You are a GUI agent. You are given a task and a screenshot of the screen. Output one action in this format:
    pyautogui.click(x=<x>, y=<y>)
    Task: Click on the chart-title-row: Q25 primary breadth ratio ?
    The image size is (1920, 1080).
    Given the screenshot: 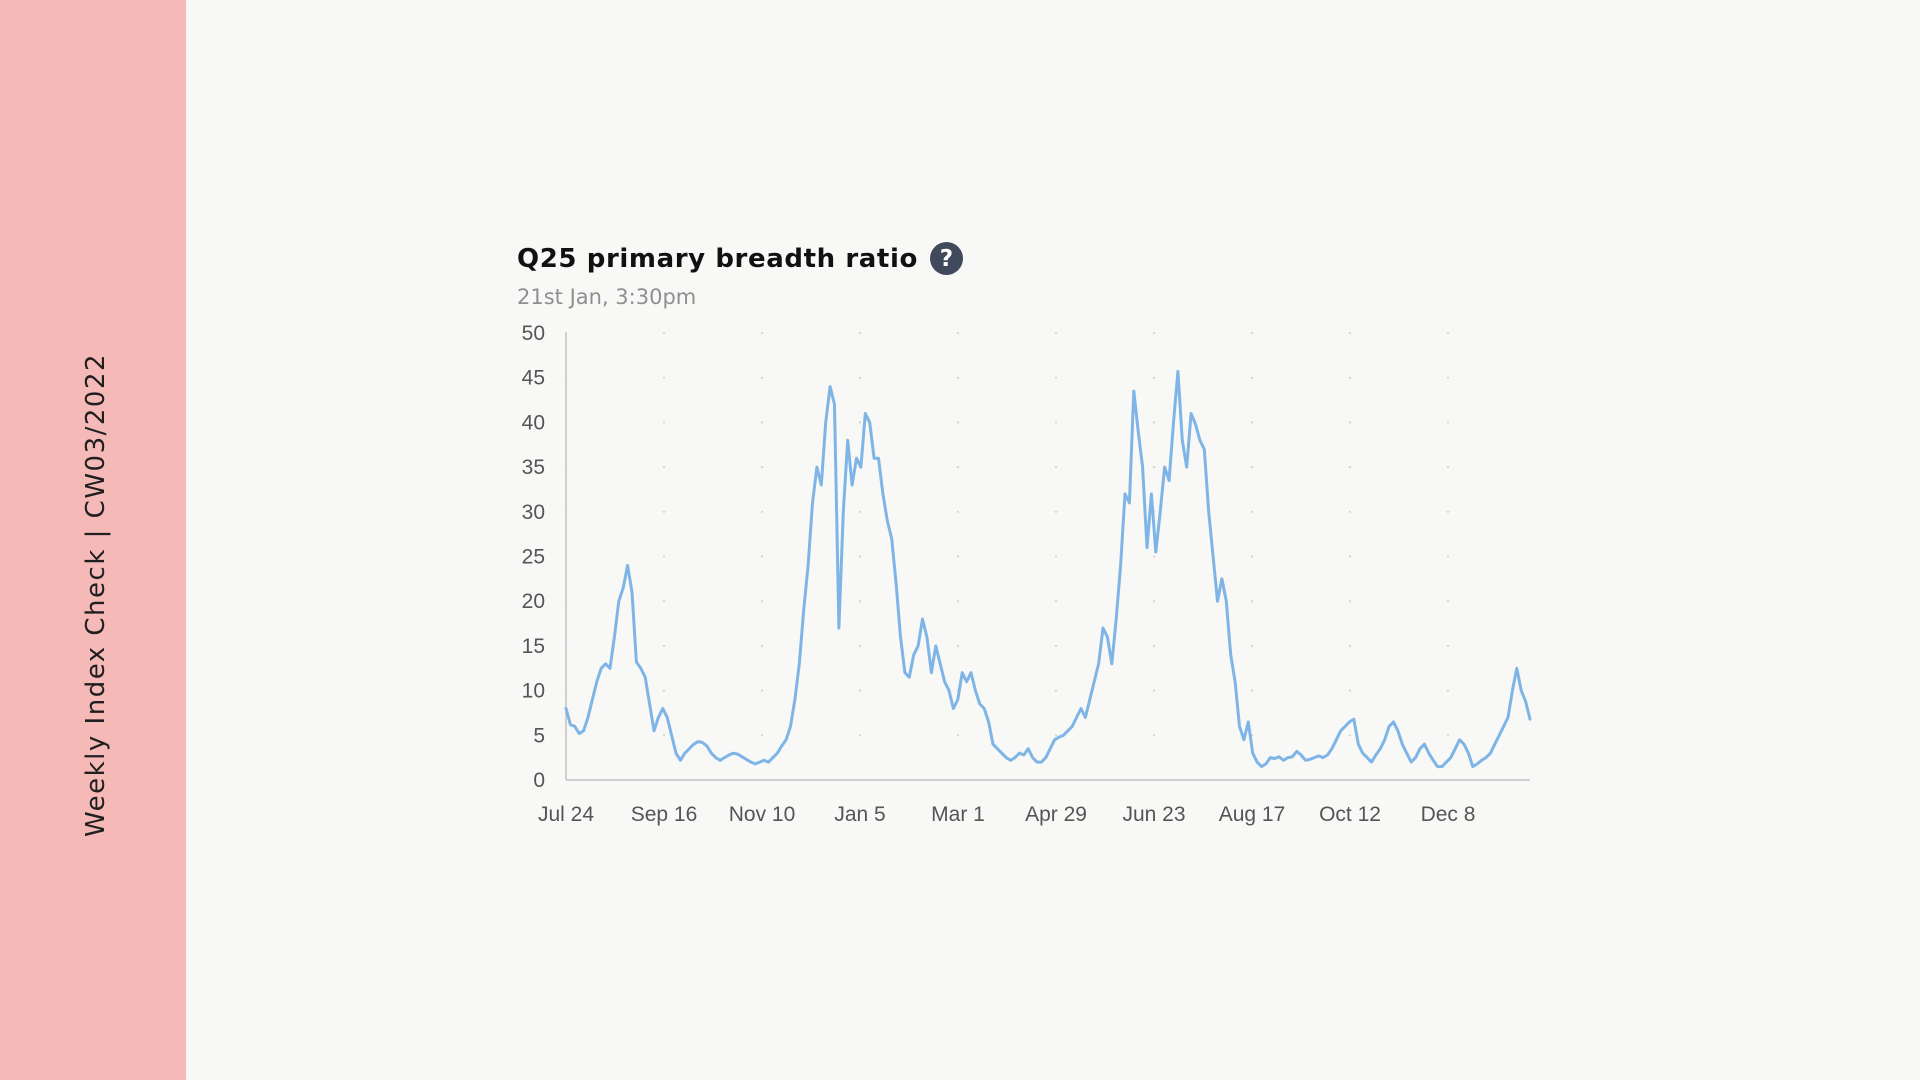 What is the action you would take?
    pyautogui.click(x=740, y=258)
    